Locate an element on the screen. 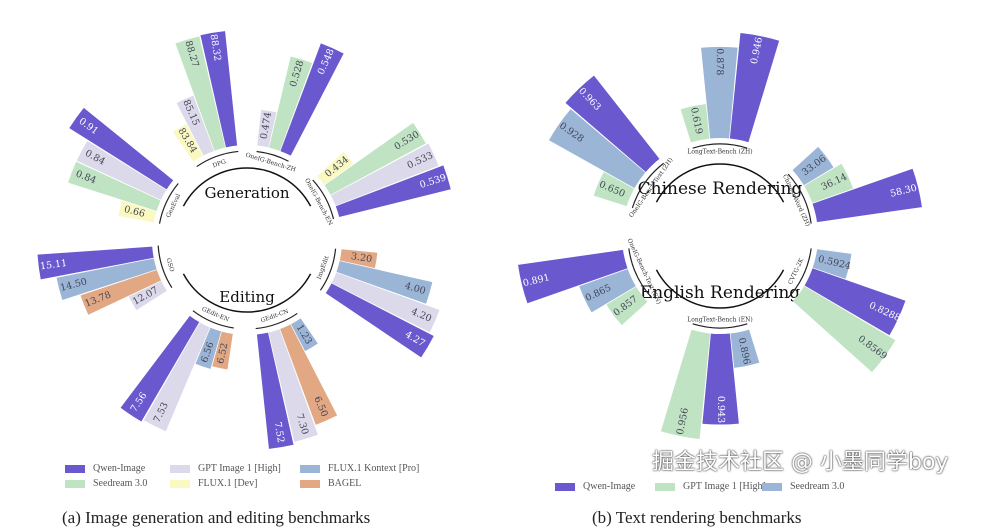 This screenshot has height=532, width=1000. bar-value-label: 0.896 is located at coordinates (744, 351).